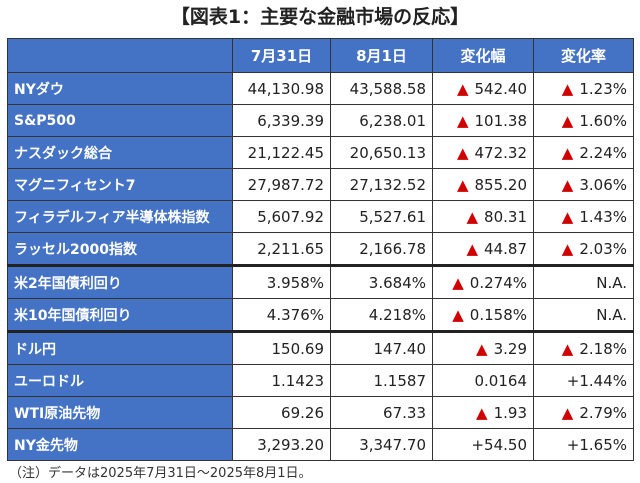 The height and width of the screenshot is (483, 640). What do you see at coordinates (381, 347) in the screenshot?
I see `cell-value: 147.40` at bounding box center [381, 347].